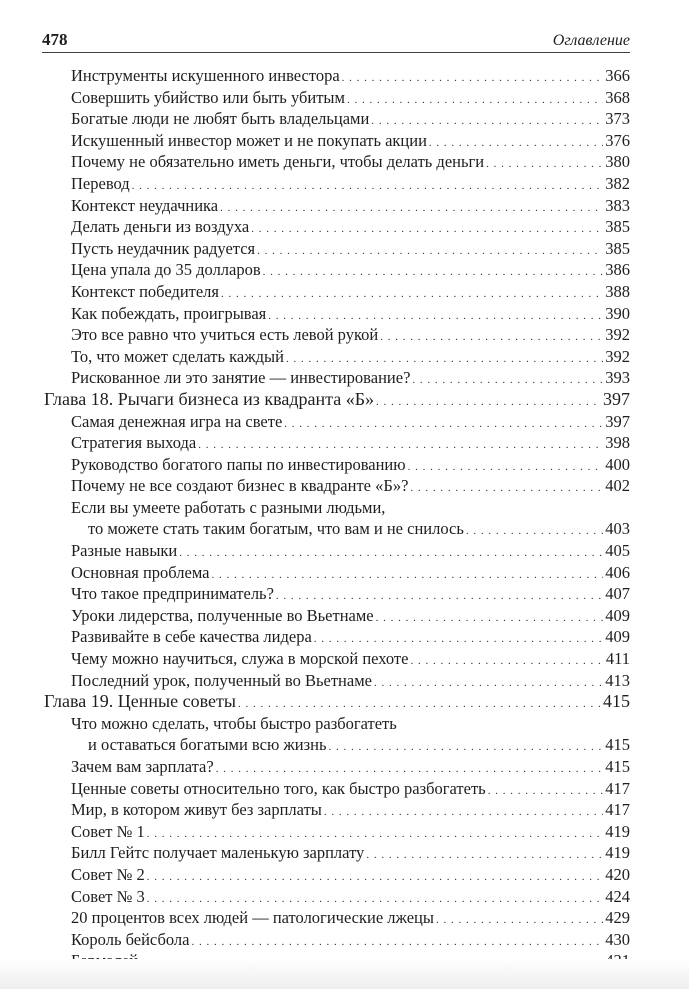  I want to click on toc-entry-title: Развивайте в себе качества лидера, so click(191, 637).